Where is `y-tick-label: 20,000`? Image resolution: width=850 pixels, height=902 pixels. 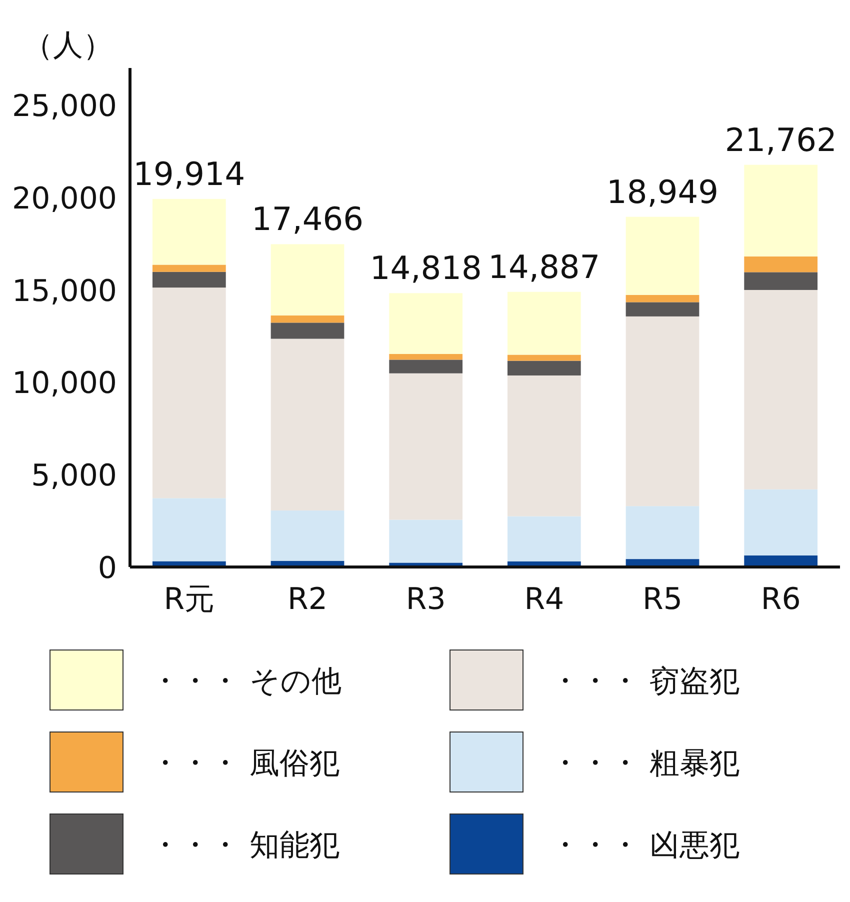 y-tick-label: 20,000 is located at coordinates (64, 198).